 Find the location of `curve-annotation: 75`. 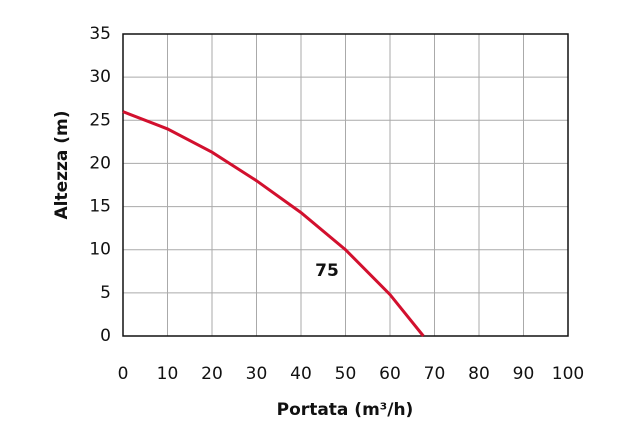

curve-annotation: 75 is located at coordinates (327, 271).